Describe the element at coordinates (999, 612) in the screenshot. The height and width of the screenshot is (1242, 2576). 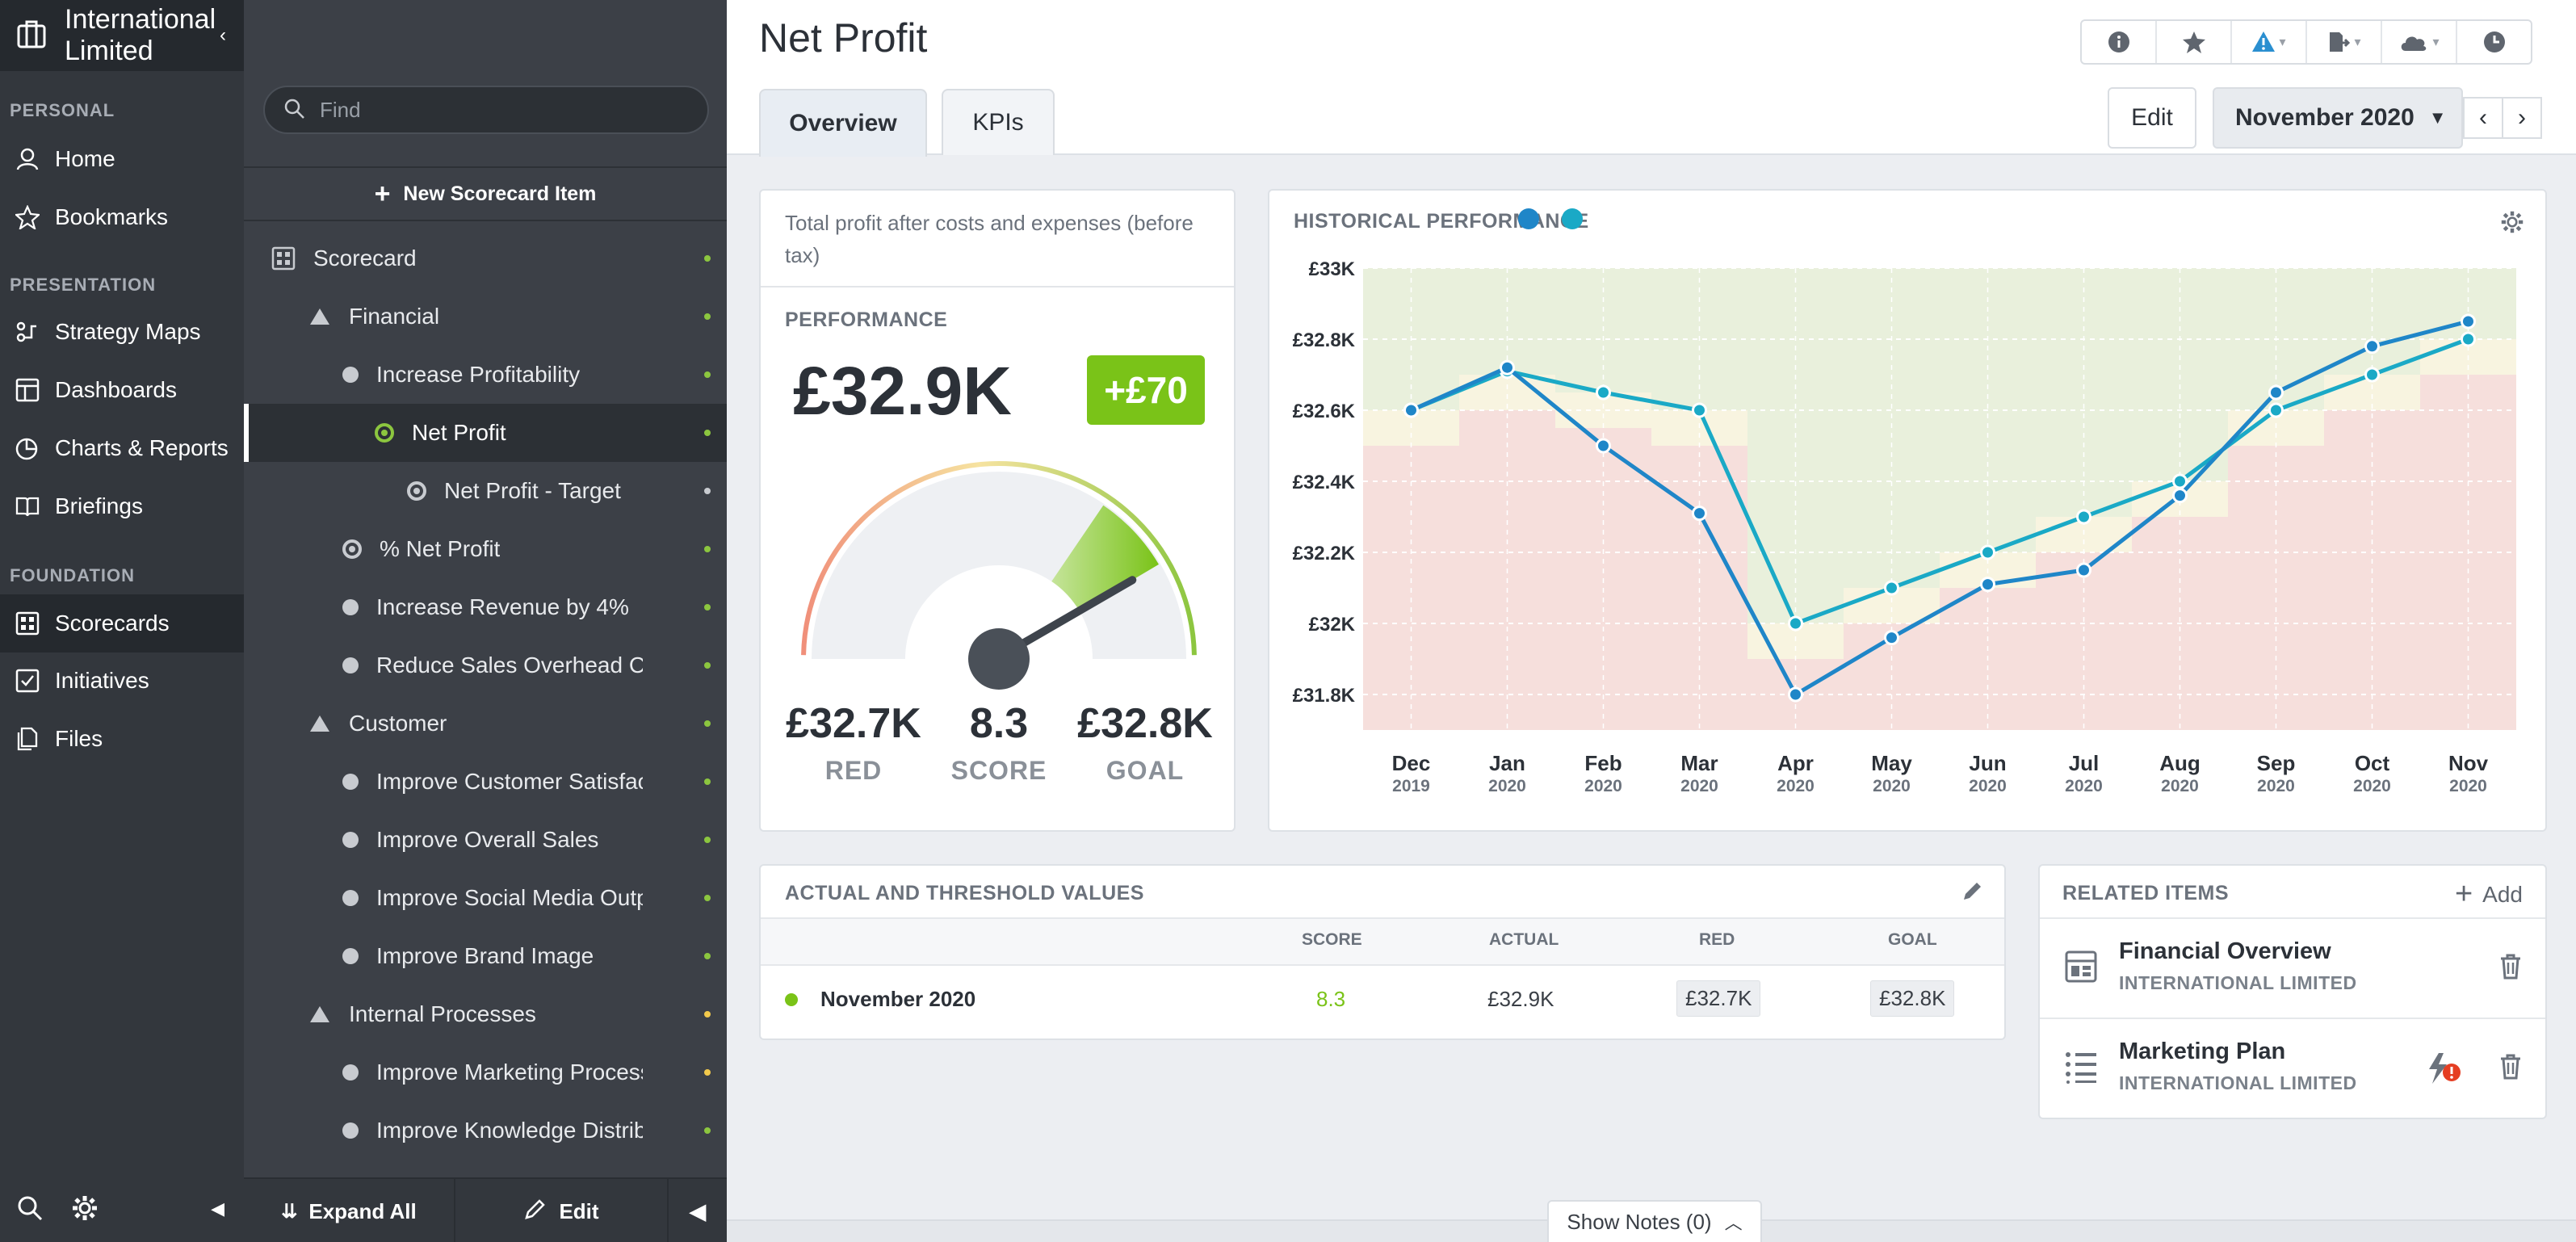
I see `gauge-hub-face` at that location.